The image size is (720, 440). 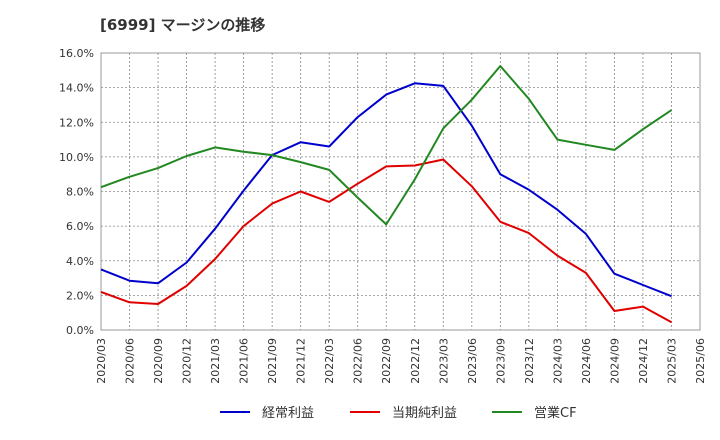 I want to click on x-tick-label: 2023/09, so click(x=500, y=361).